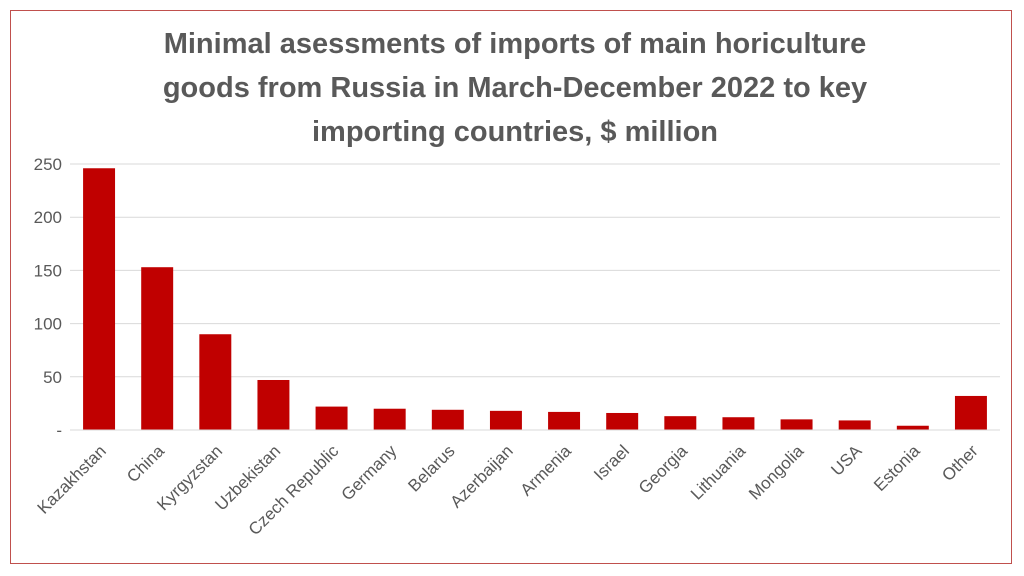 This screenshot has height=576, width=1024. I want to click on x-tick-label: Estonia, so click(897, 468).